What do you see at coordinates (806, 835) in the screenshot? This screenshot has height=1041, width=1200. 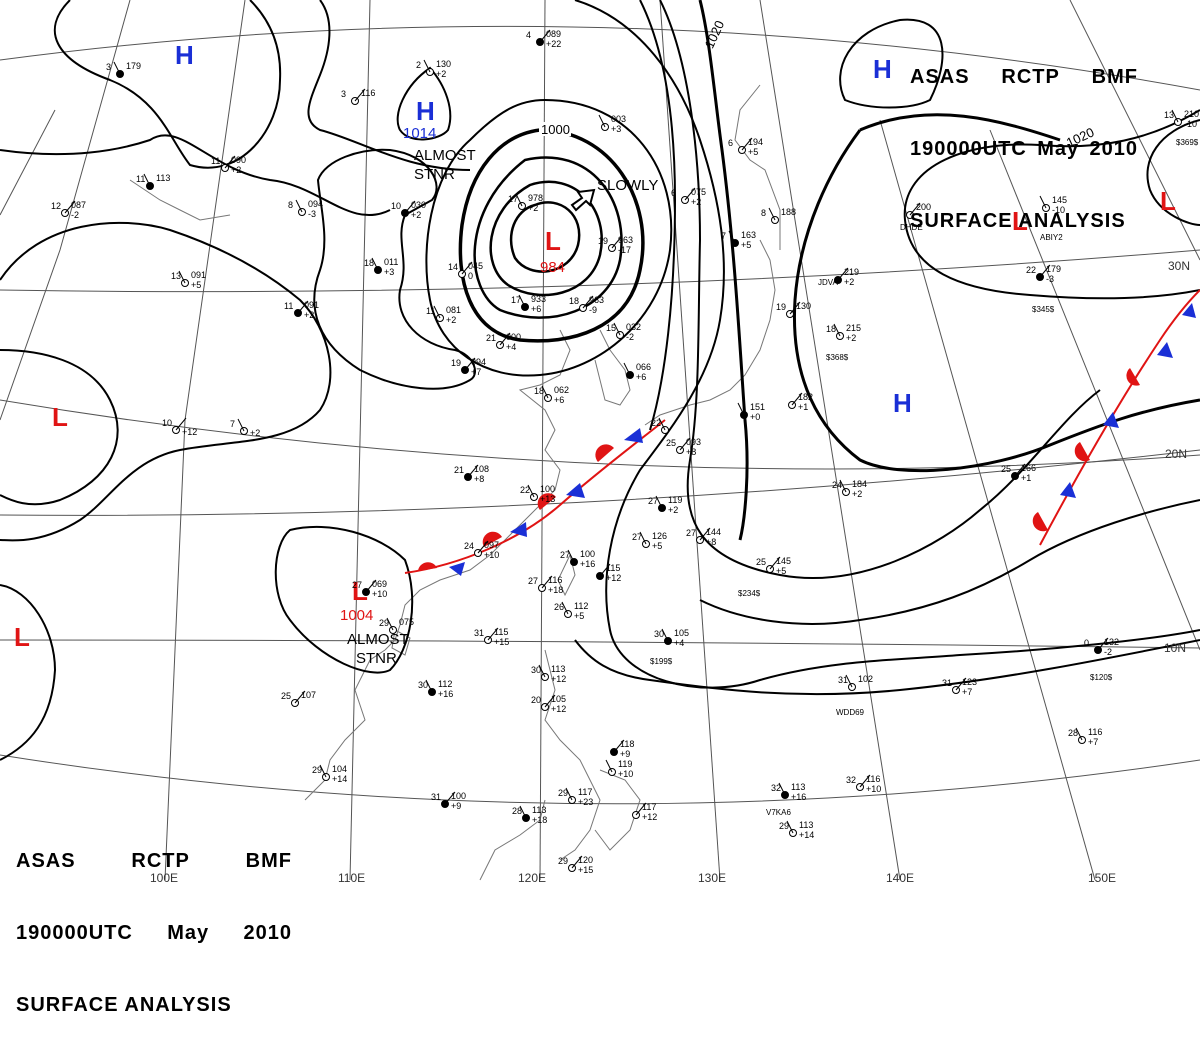 I see `station-tendency: +14` at bounding box center [806, 835].